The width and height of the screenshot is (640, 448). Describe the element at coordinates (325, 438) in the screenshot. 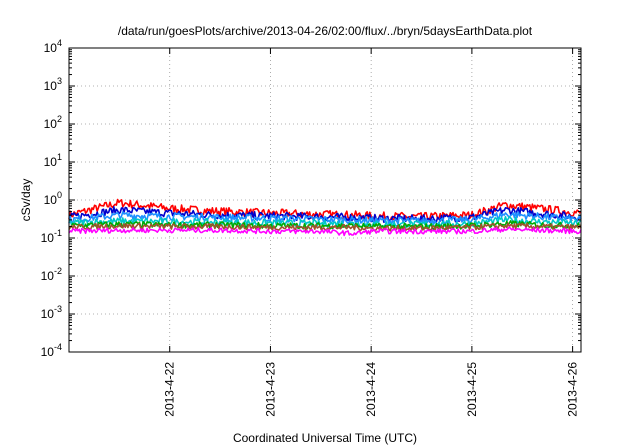

I see `x-axis-label: Coordinated Universal Time (UTC)` at that location.